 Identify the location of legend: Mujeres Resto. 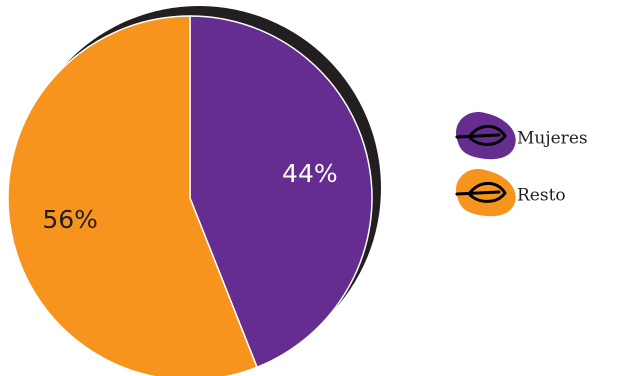
(521, 164).